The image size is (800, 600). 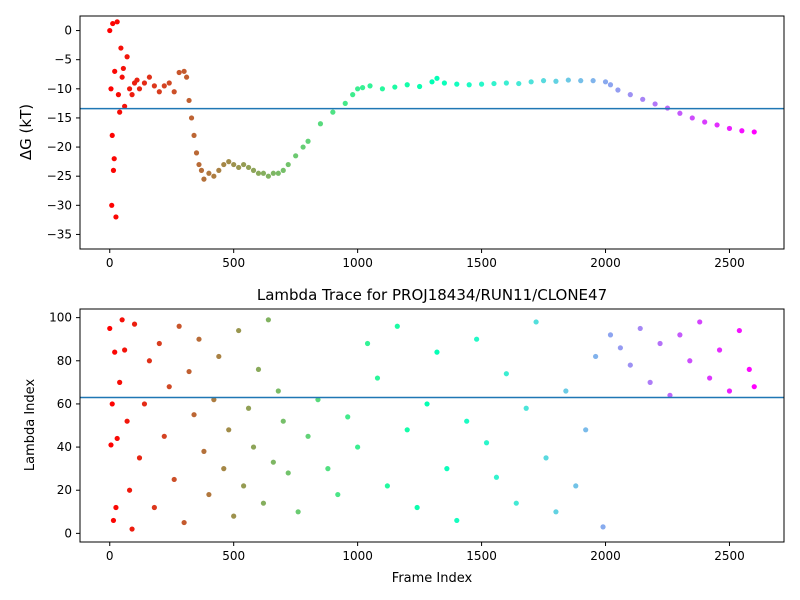 I want to click on free-energy-y-tick-label: −5, so click(x=63, y=60).